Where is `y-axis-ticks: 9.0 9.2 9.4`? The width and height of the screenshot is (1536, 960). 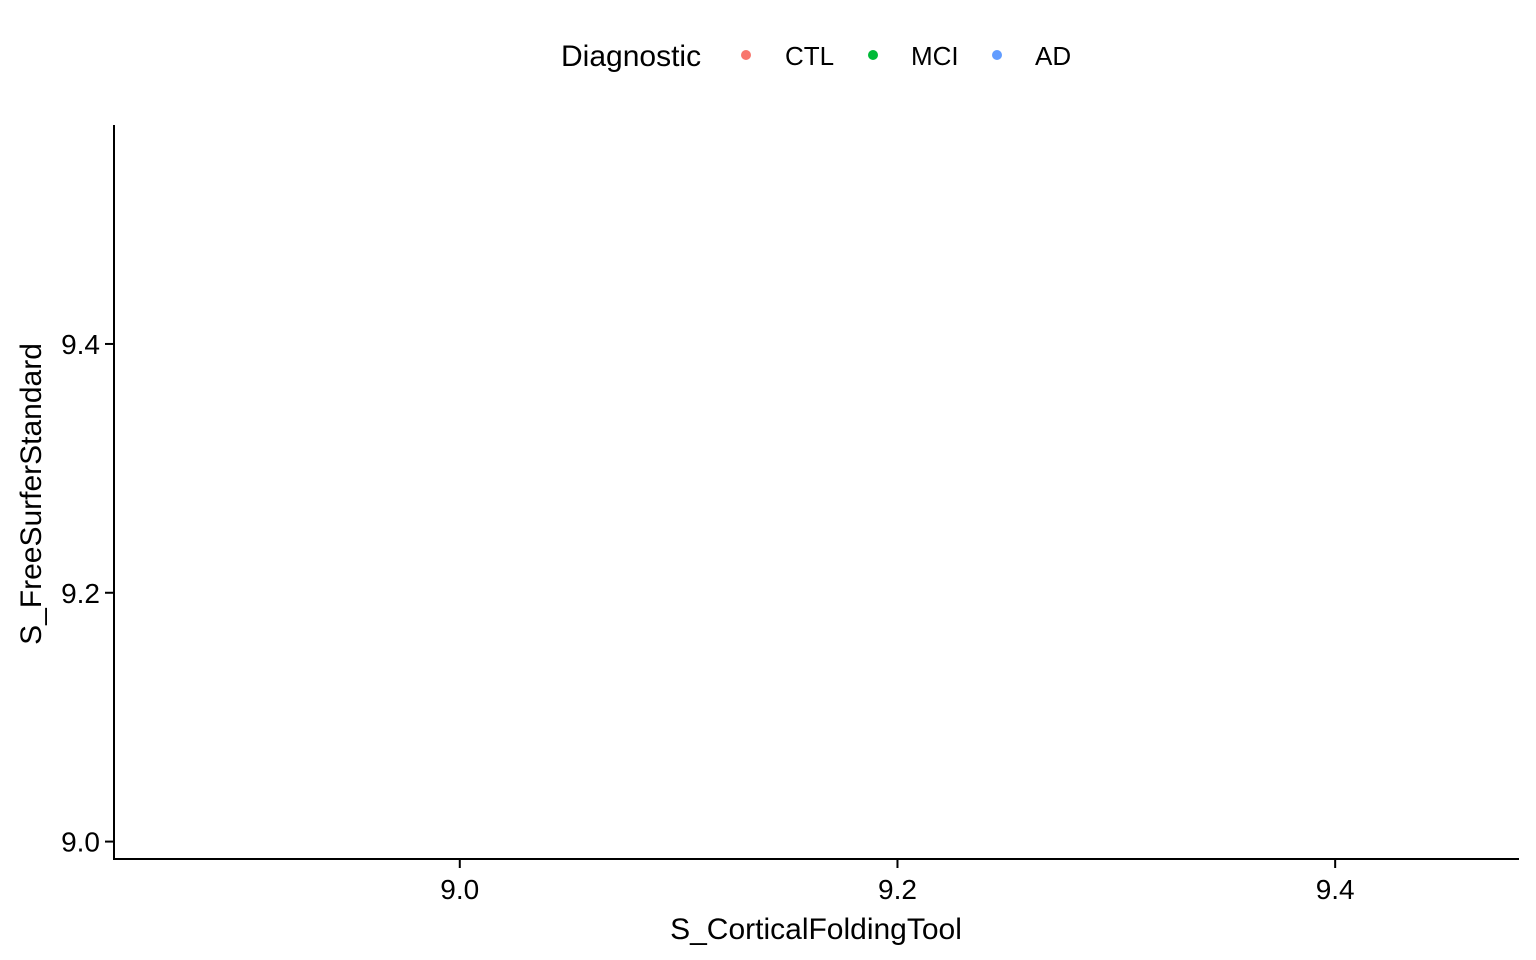 y-axis-ticks: 9.0 9.2 9.4 is located at coordinates (87, 593).